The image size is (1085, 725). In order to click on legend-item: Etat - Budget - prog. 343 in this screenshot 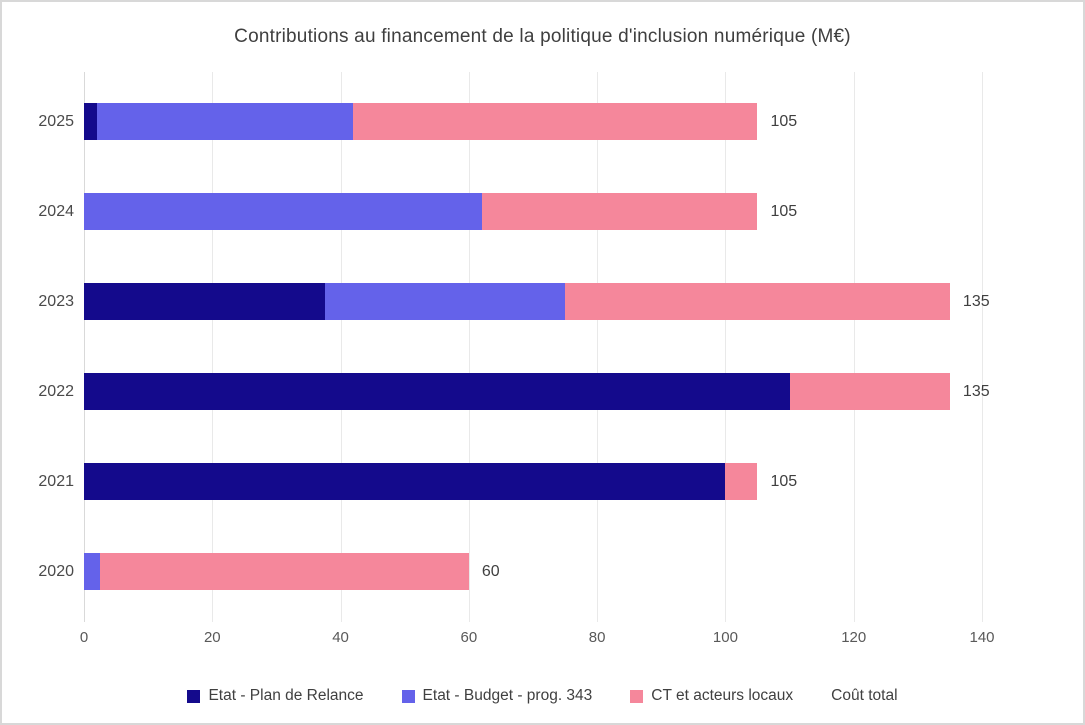, I will do `click(497, 696)`.